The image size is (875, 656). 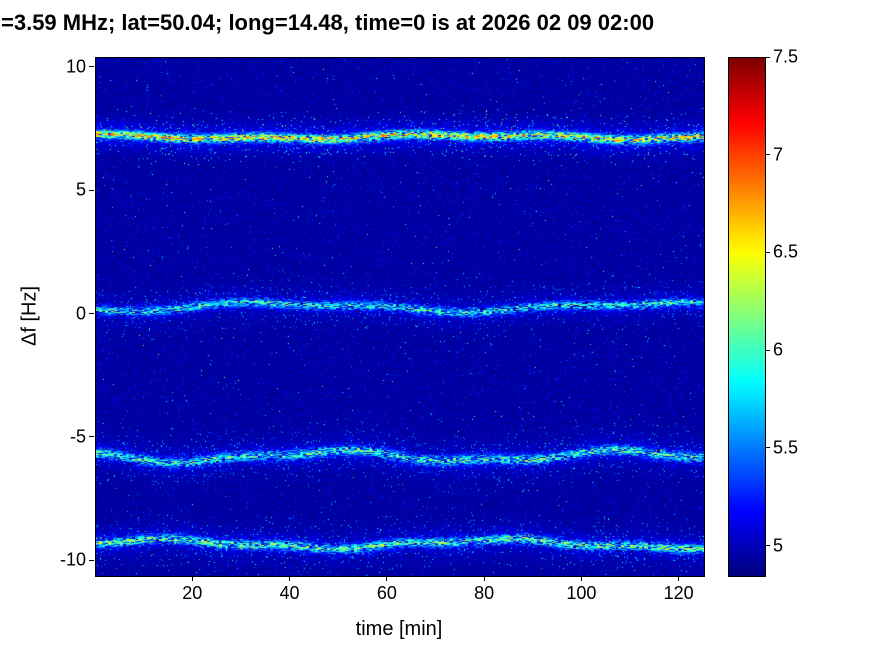 I want to click on x-tick-label: 80, so click(x=484, y=593).